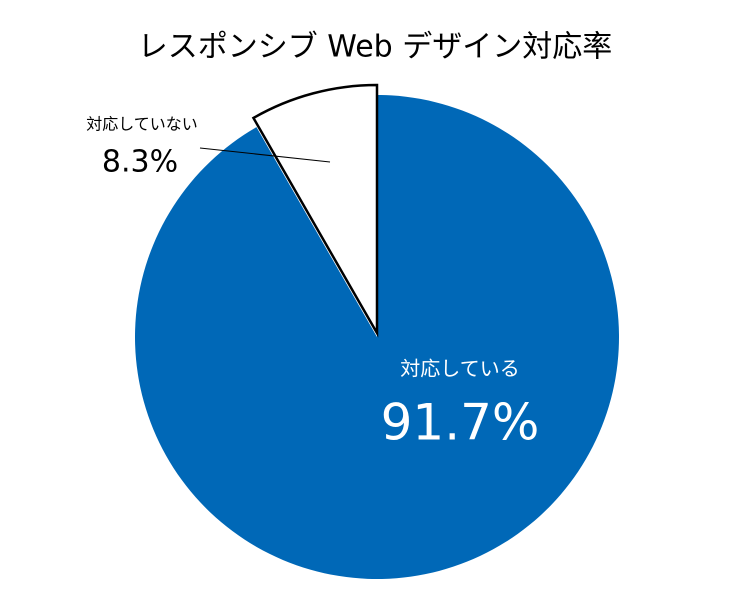 The image size is (750, 600). What do you see at coordinates (142, 124) in the screenshot?
I see `slice-label: 対応していない` at bounding box center [142, 124].